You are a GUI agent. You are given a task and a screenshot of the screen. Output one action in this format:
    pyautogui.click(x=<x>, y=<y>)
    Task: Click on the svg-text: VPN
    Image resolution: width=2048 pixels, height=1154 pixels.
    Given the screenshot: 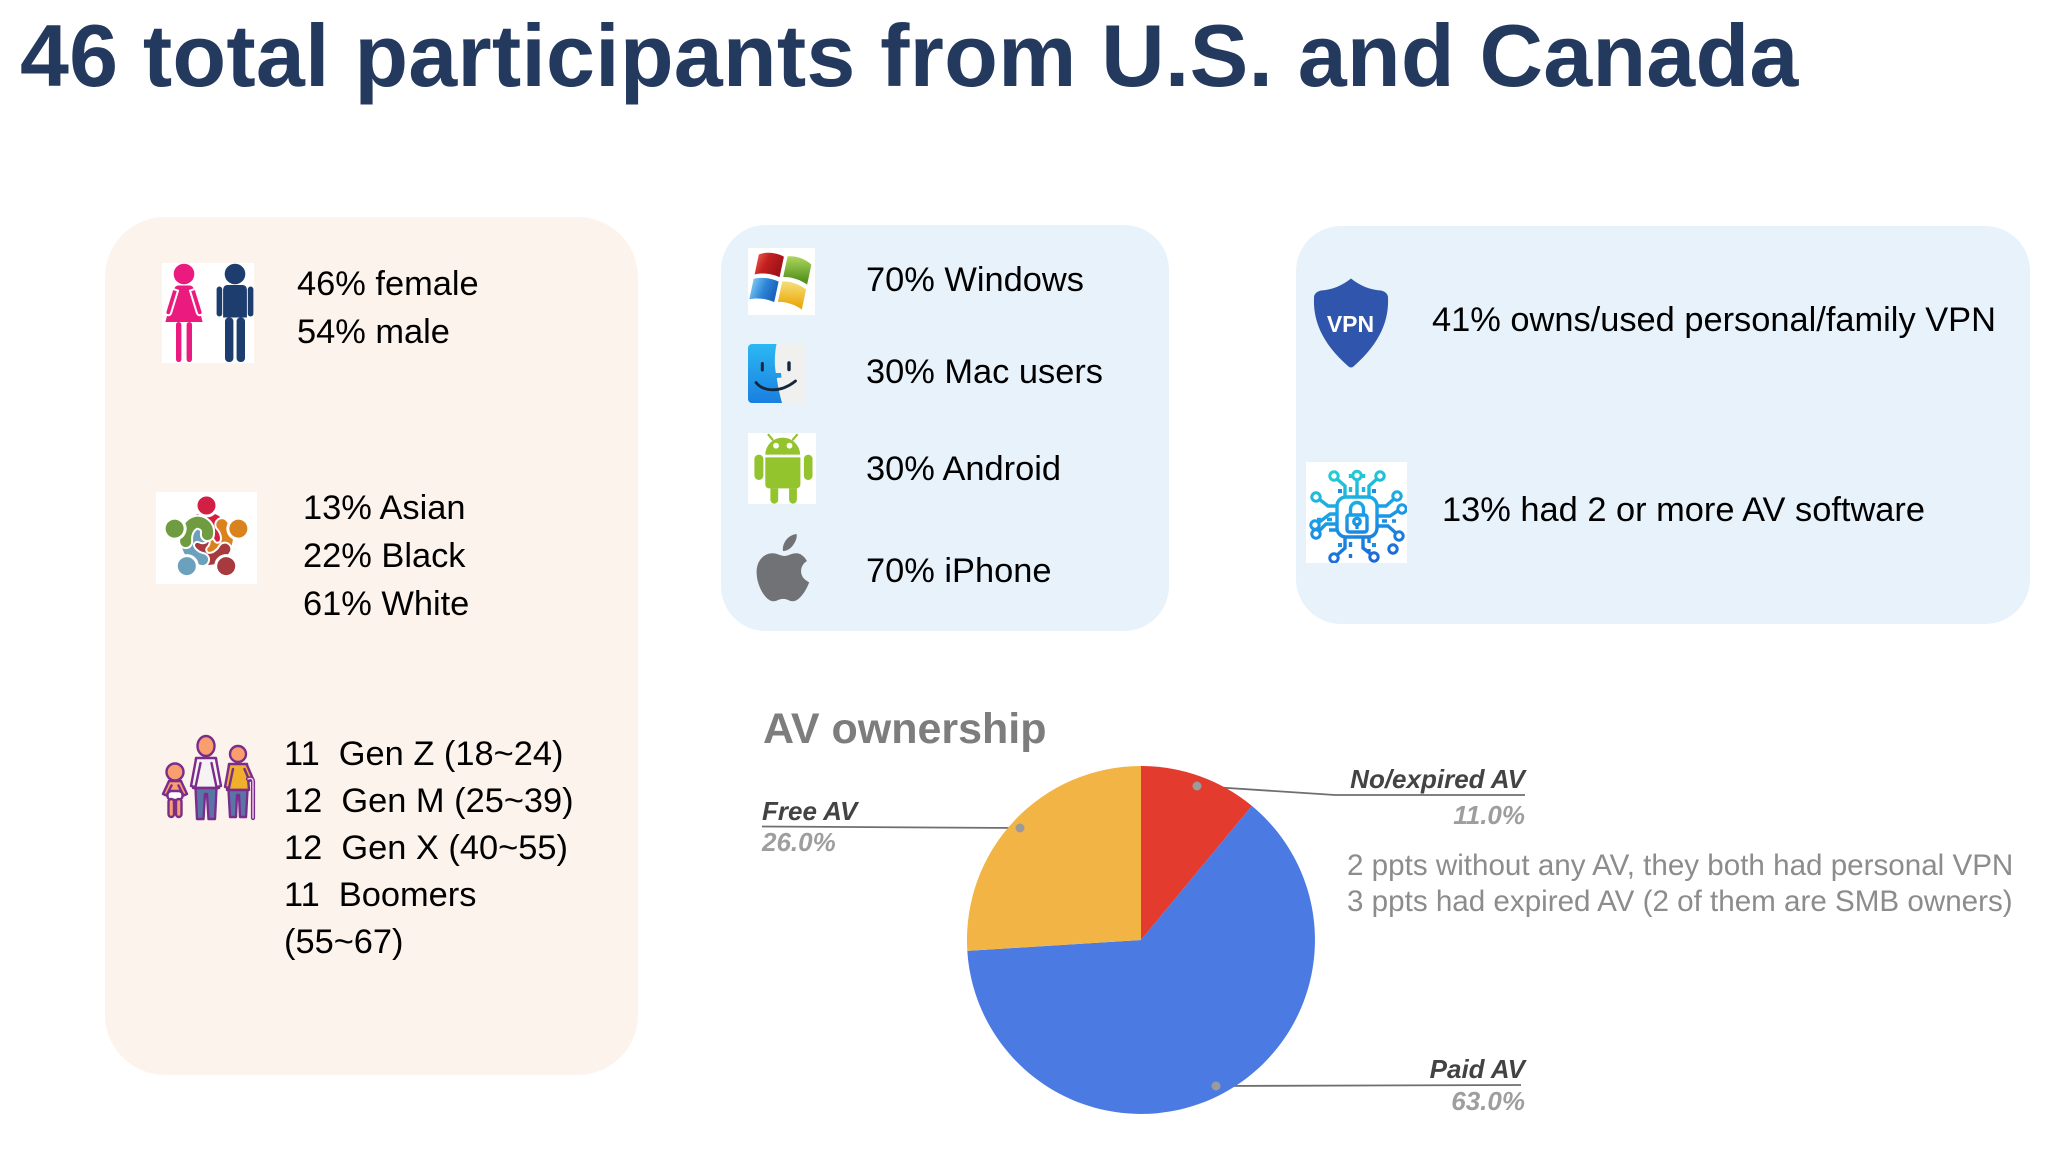 What is the action you would take?
    pyautogui.click(x=1350, y=324)
    